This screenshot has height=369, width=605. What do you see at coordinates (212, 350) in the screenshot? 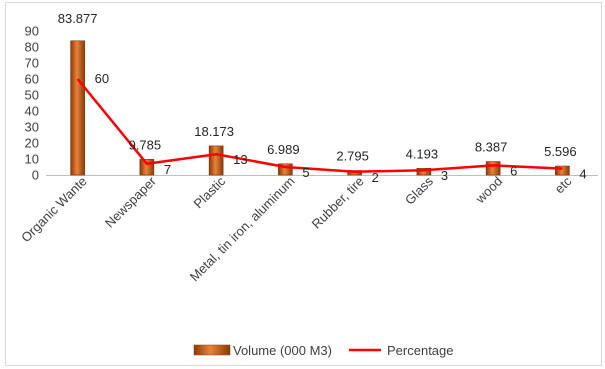
I see `legend-volume-swatch` at bounding box center [212, 350].